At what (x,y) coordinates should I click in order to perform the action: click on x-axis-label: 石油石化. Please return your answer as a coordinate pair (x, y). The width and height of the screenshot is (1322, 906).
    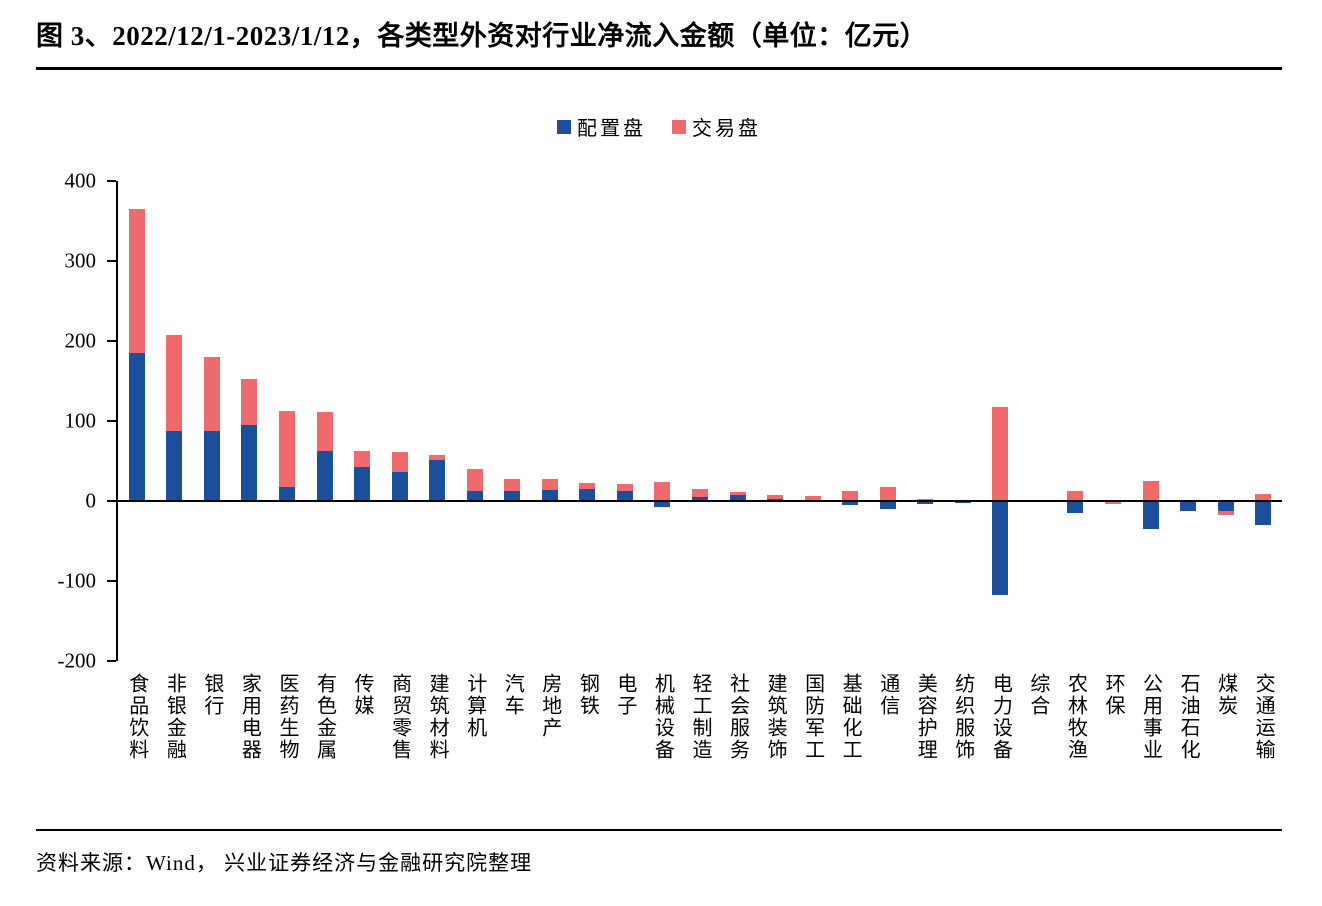
    Looking at the image, I should click on (1188, 743).